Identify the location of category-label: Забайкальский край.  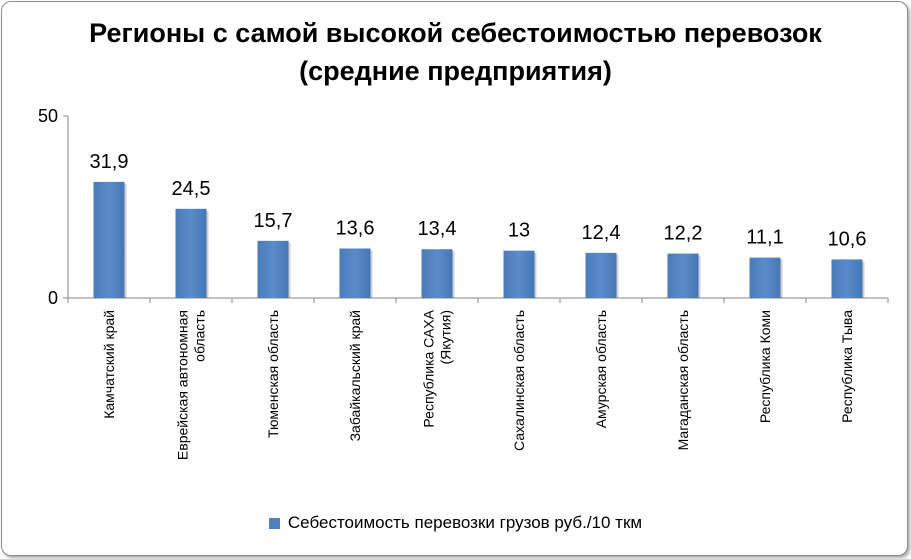
(355, 375).